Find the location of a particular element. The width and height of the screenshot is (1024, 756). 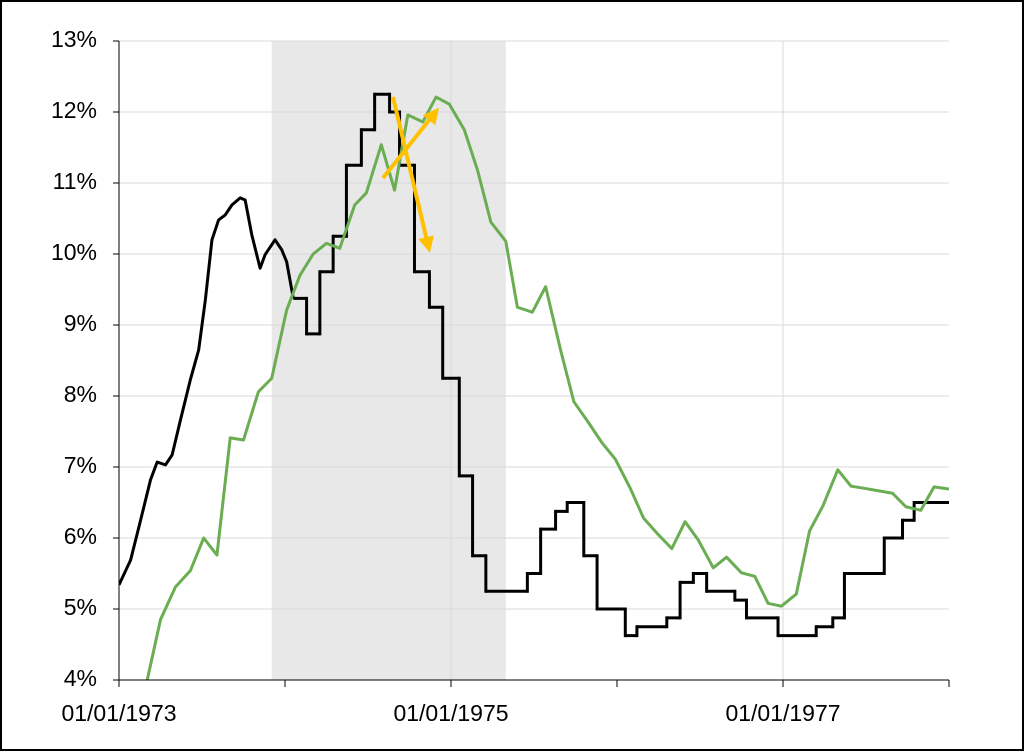

x-tick-label: 01/01/1975 is located at coordinates (450, 713).